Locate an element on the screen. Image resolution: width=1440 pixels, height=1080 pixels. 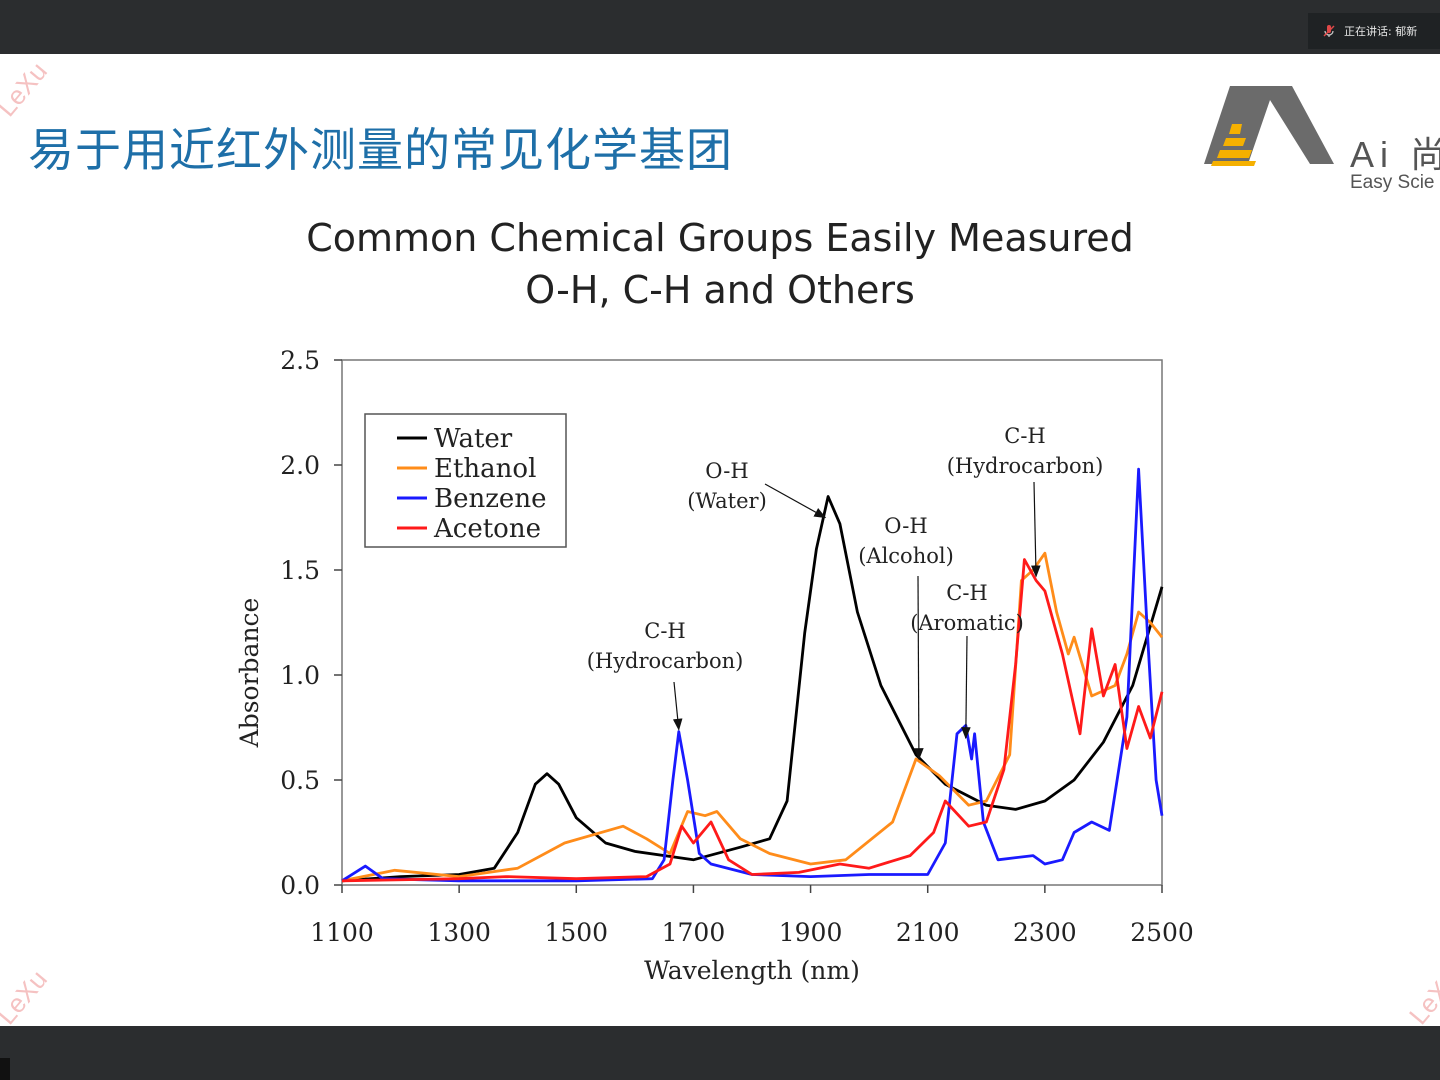
window-top-bar is located at coordinates (720, 27).